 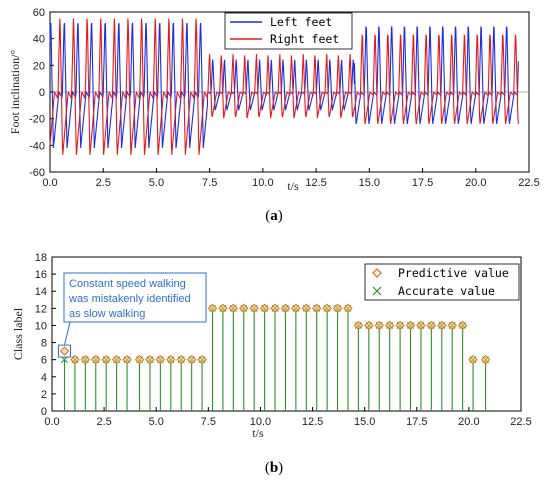 What do you see at coordinates (453, 273) in the screenshot?
I see `legend-predictive-label: Predictive value` at bounding box center [453, 273].